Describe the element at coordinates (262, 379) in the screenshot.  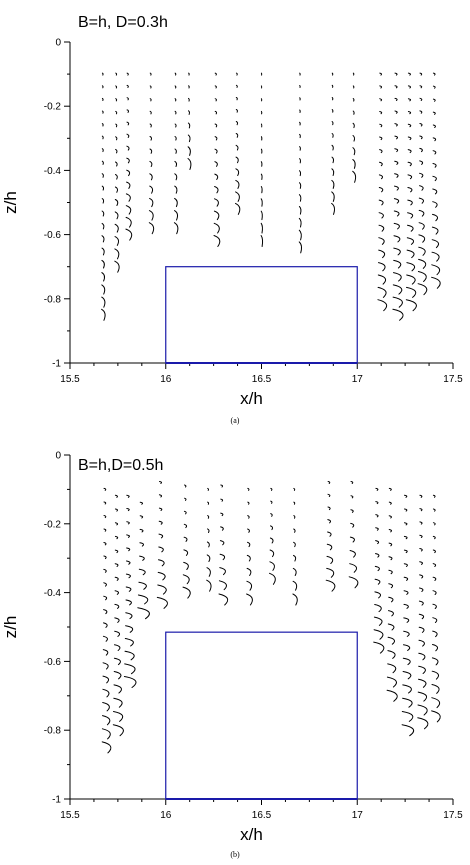
I see `x-tick-label: 16.5` at that location.